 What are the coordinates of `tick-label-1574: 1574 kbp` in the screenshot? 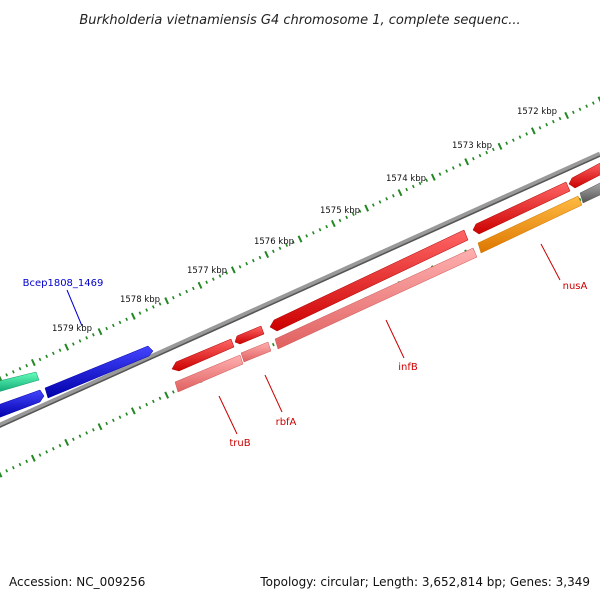 It's located at (406, 179).